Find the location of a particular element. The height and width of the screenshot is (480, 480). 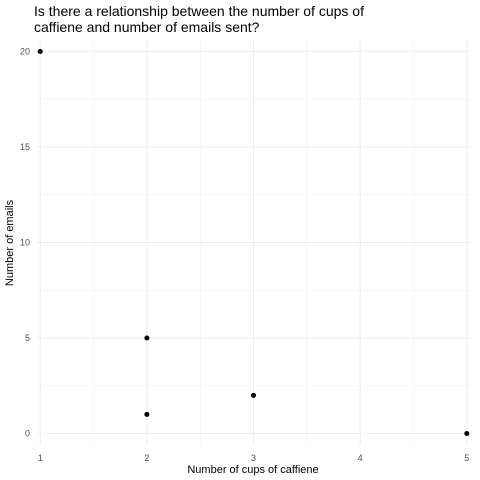

x-axis-title: Number of cups of caffiene is located at coordinates (252, 470).